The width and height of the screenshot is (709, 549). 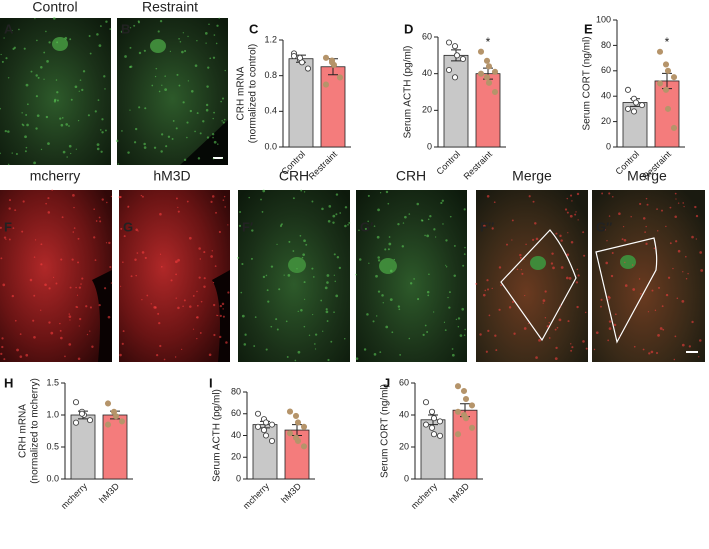 I want to click on y-axis-label: (normalized to control), so click(x=253, y=93).